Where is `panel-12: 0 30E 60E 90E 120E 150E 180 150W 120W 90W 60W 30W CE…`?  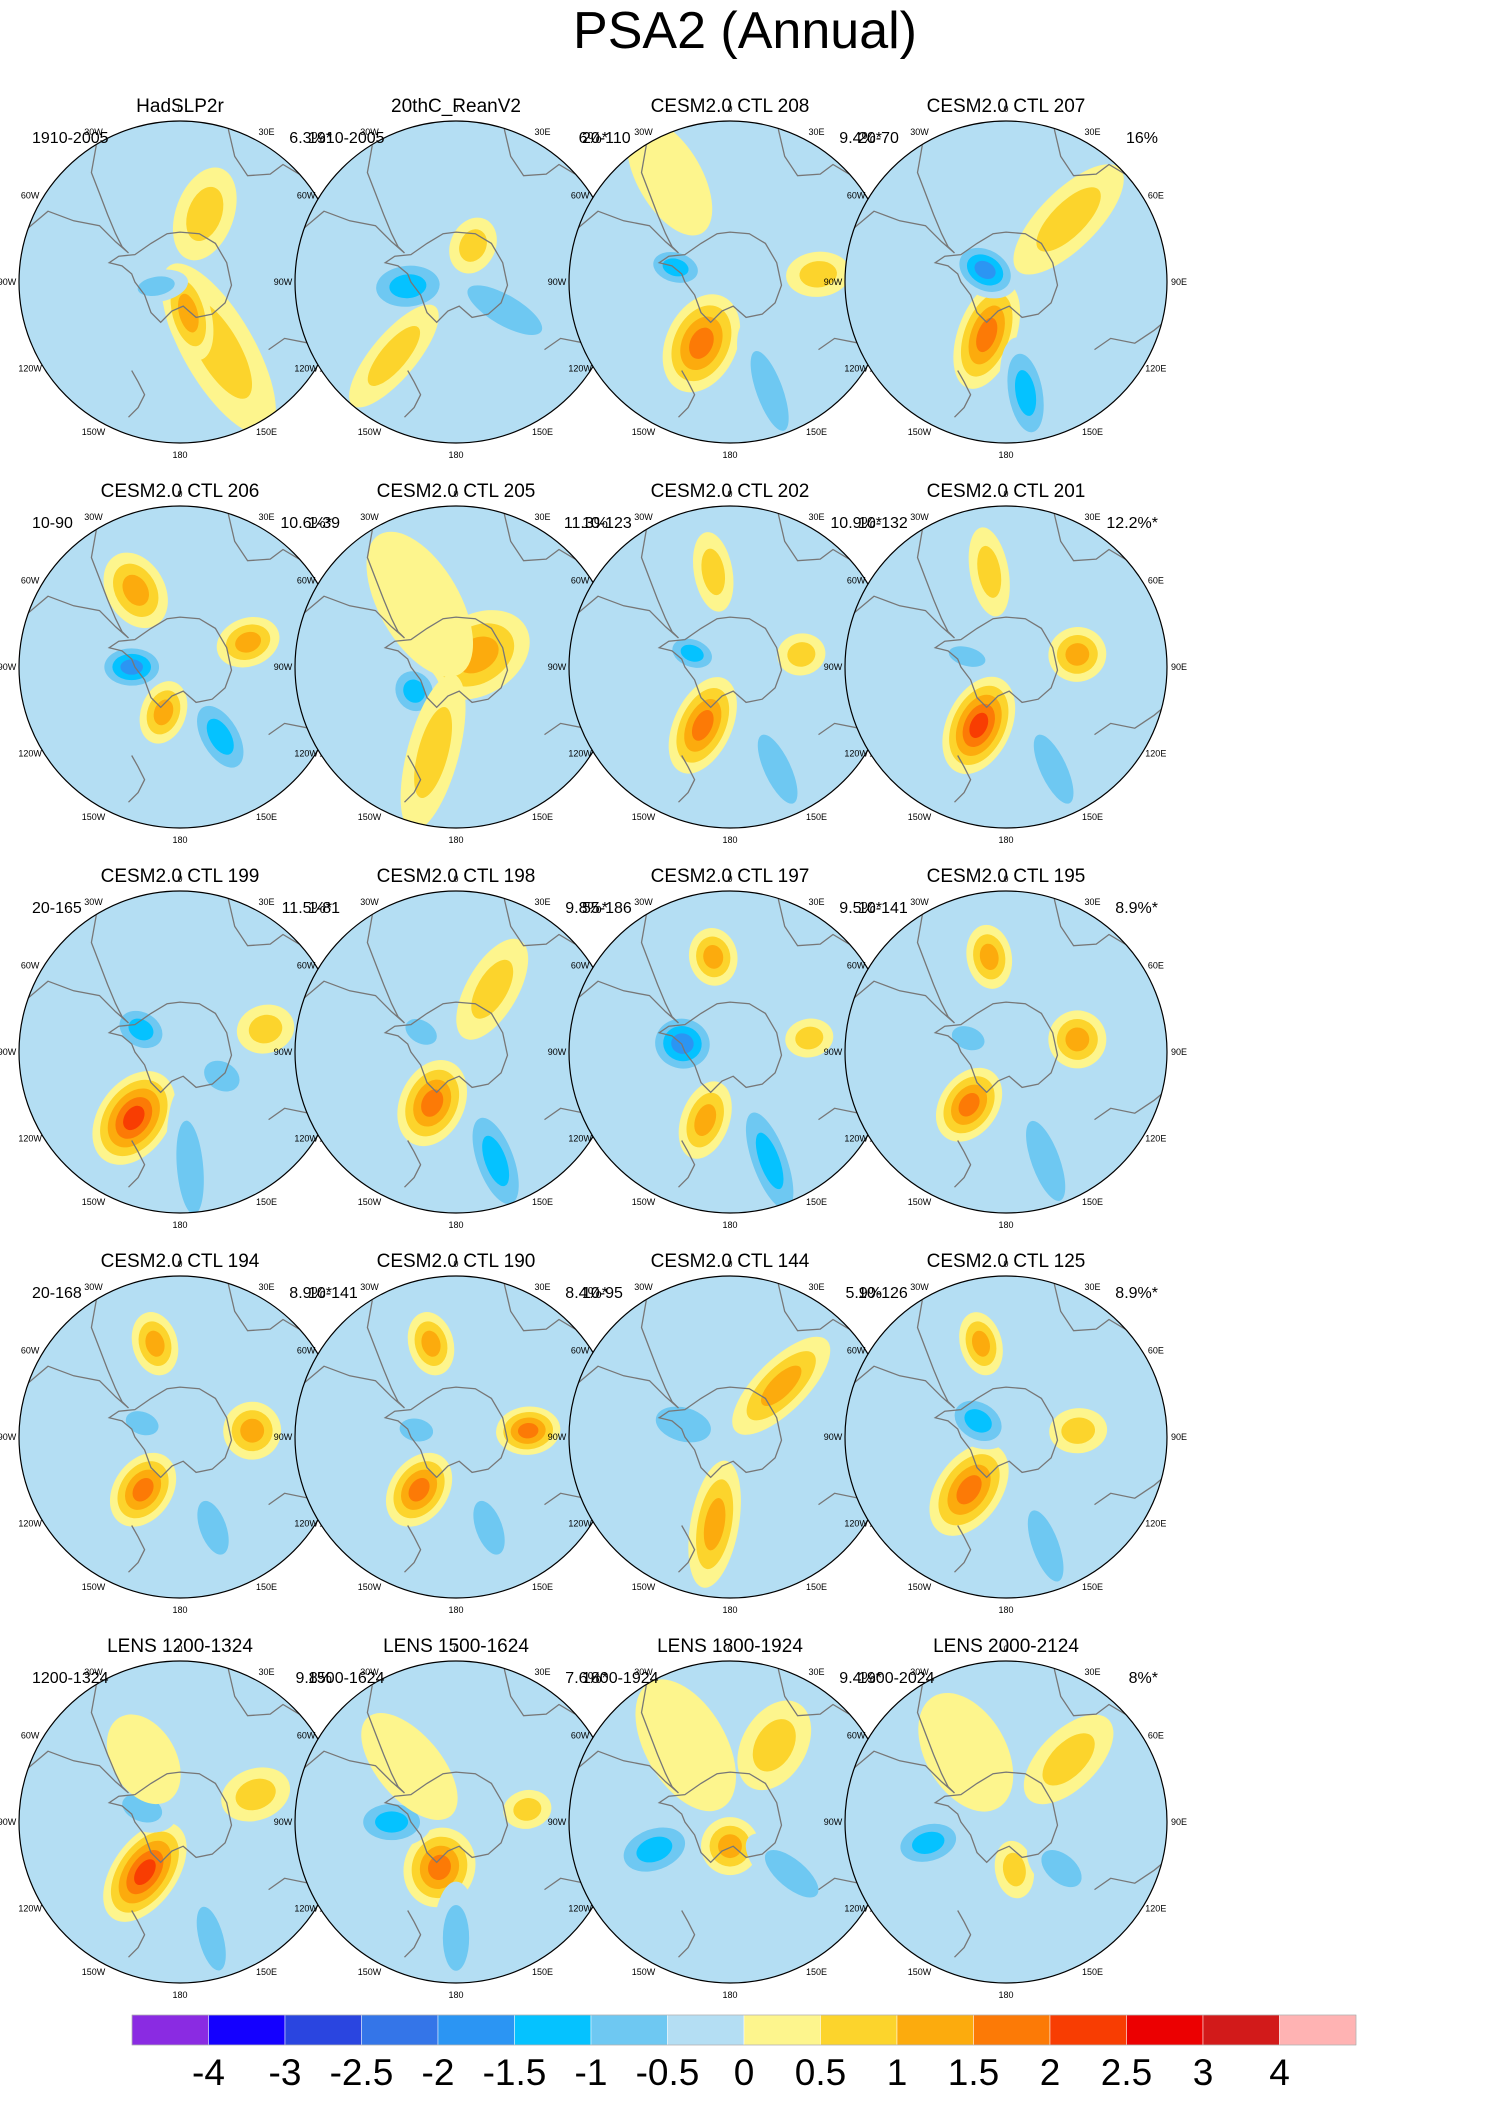 panel-12: 0 30E 60E 90E 120E 150E 180 150W 120W 90W 60W 30W CE… is located at coordinates (1005, 1048).